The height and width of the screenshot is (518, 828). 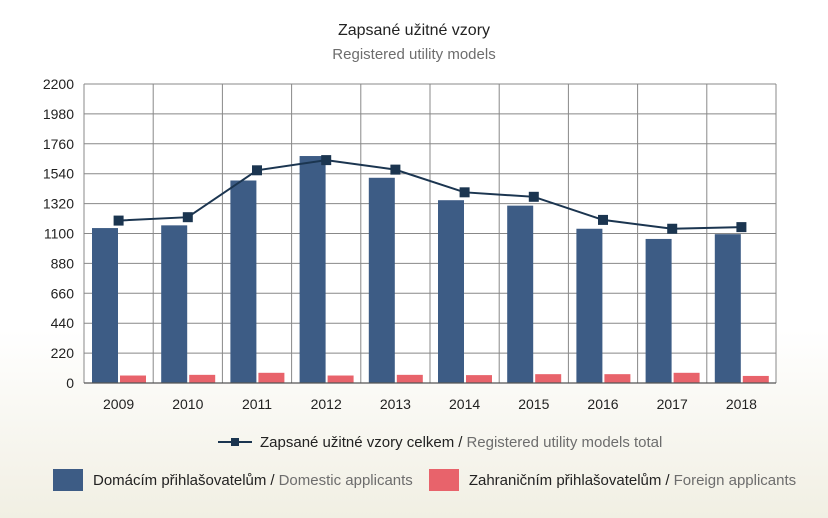 I want to click on y-tick-label: 440, so click(x=63, y=323).